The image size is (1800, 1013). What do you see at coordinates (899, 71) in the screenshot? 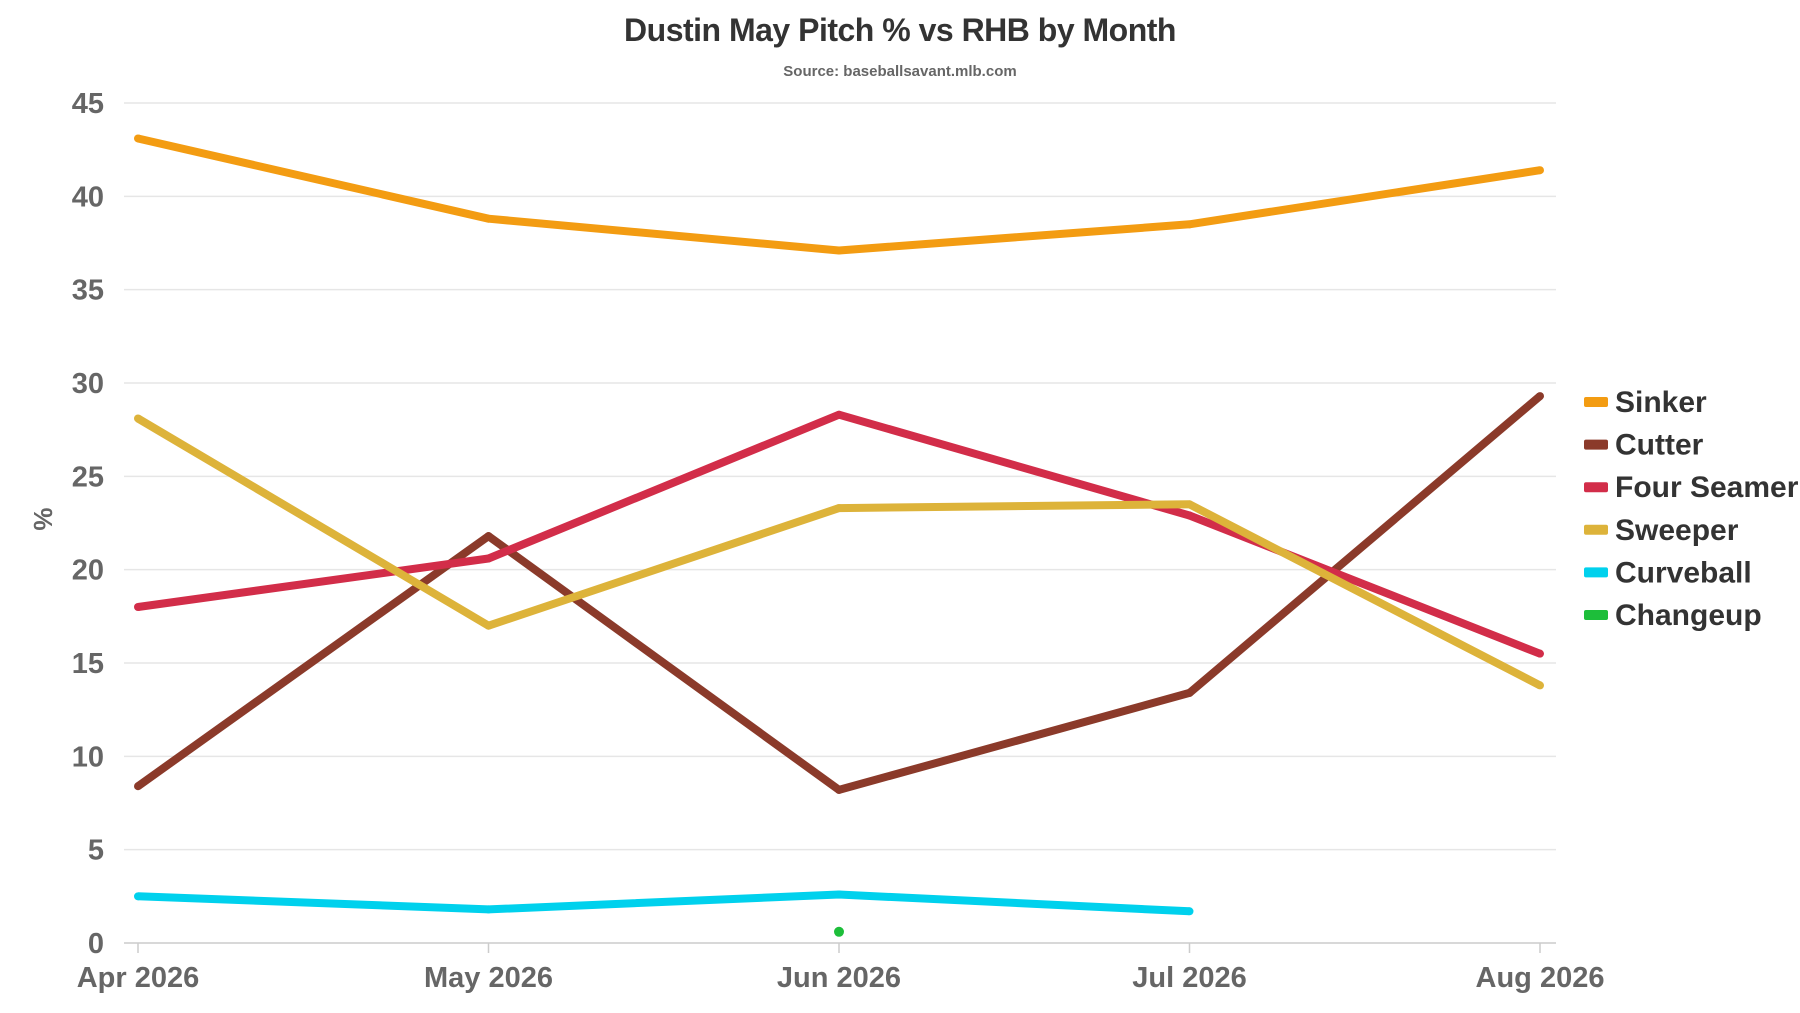
I see `chart-subtitle: Source: baseballsavant.mlb.com` at bounding box center [899, 71].